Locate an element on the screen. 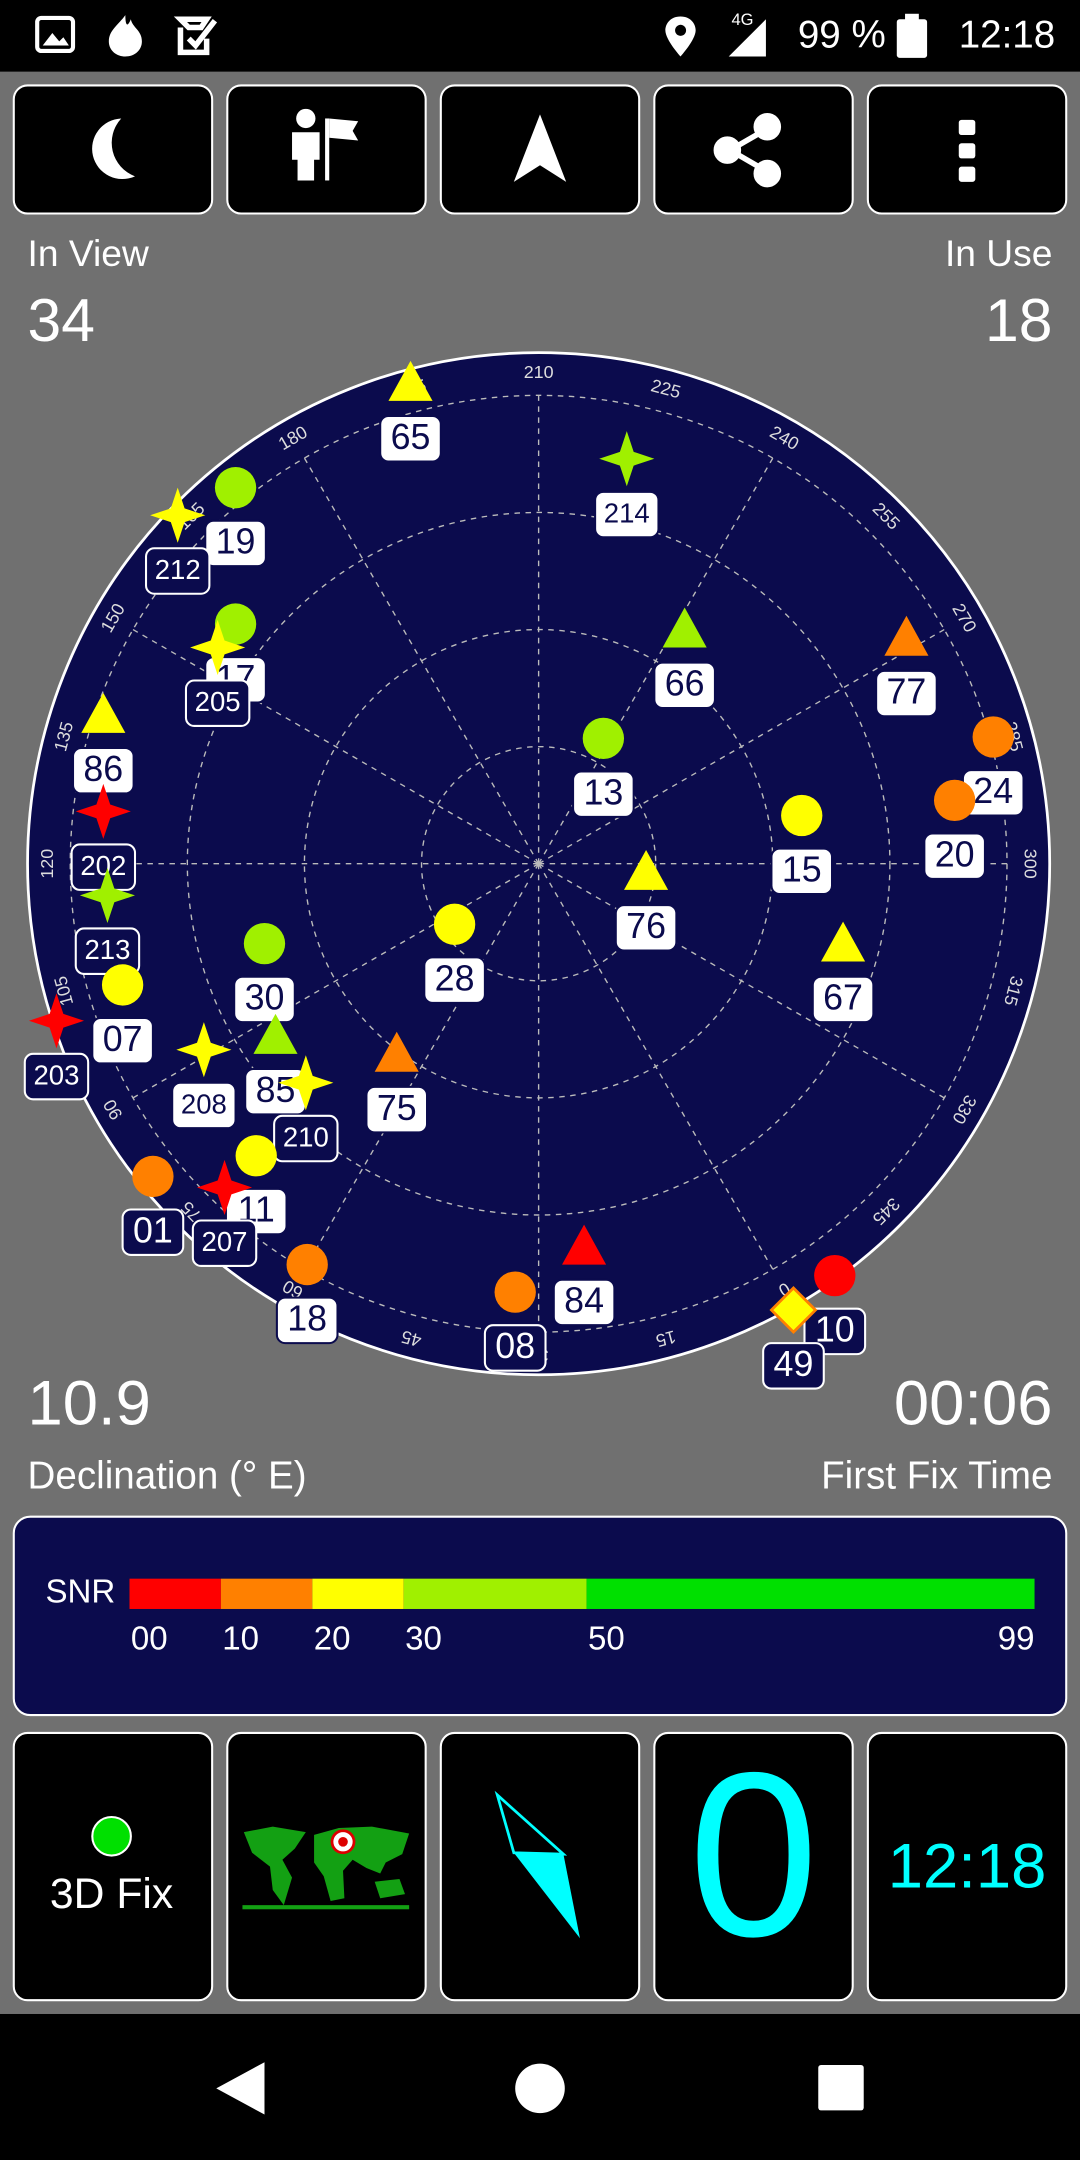 The image size is (1080, 2160). snr-tick-label: 00 is located at coordinates (149, 1638).